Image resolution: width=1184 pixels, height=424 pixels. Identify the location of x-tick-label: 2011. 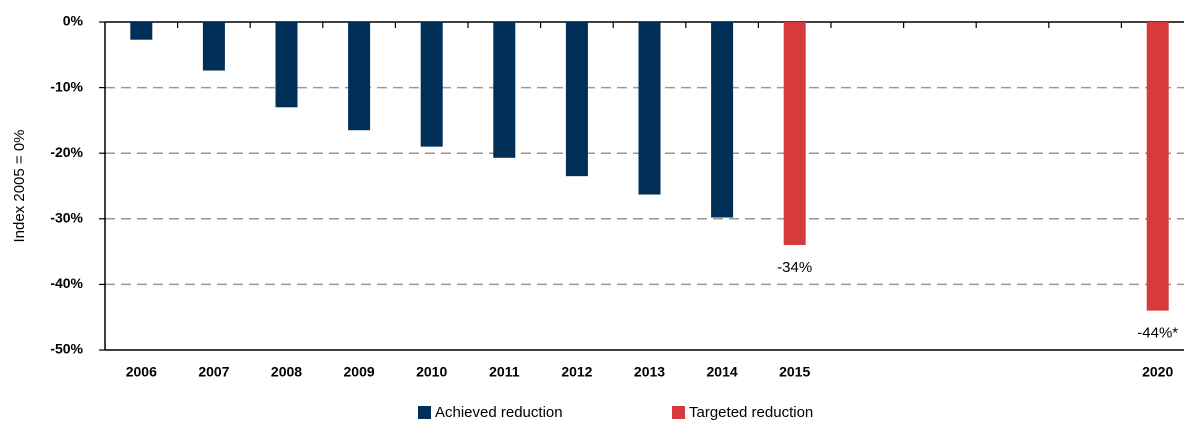
(504, 372).